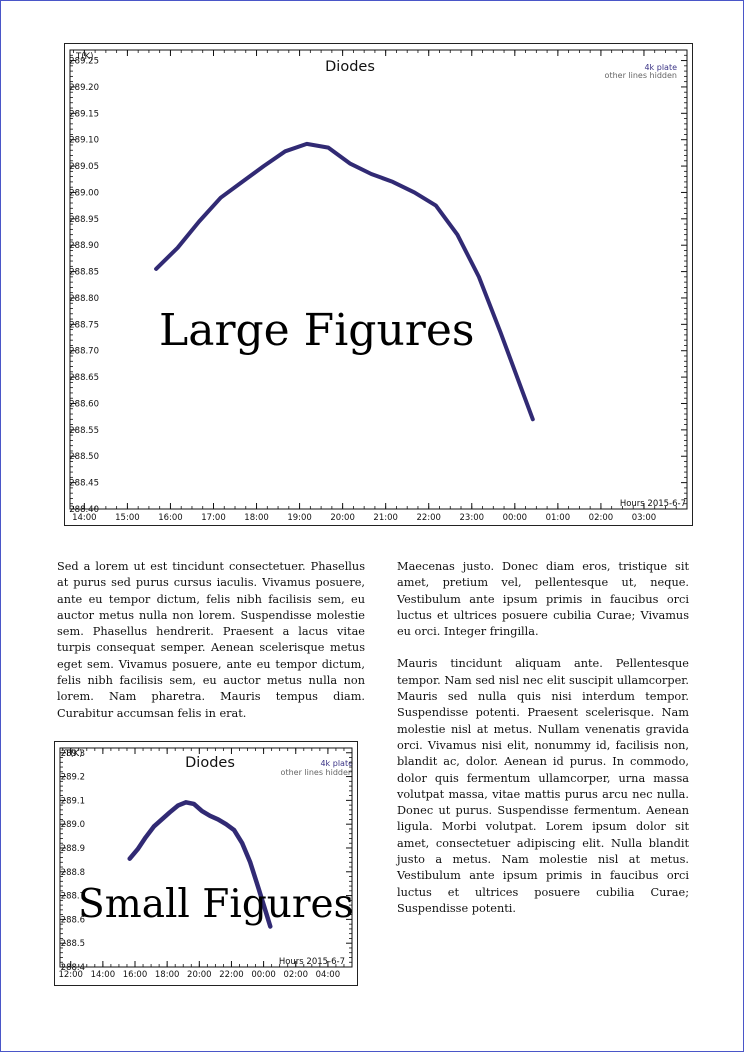 The height and width of the screenshot is (1052, 744). What do you see at coordinates (84, 352) in the screenshot?
I see `y-tick-label: 288.70` at bounding box center [84, 352].